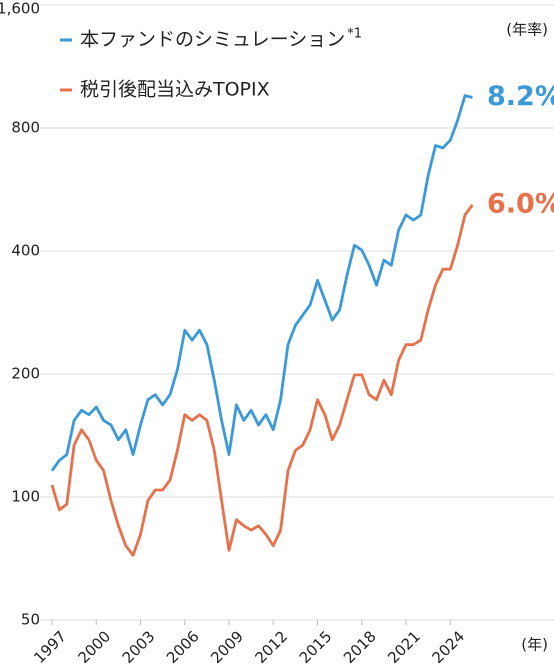 The height and width of the screenshot is (664, 554). I want to click on legend-label: 税引後配当込みTOPIX, so click(175, 90).